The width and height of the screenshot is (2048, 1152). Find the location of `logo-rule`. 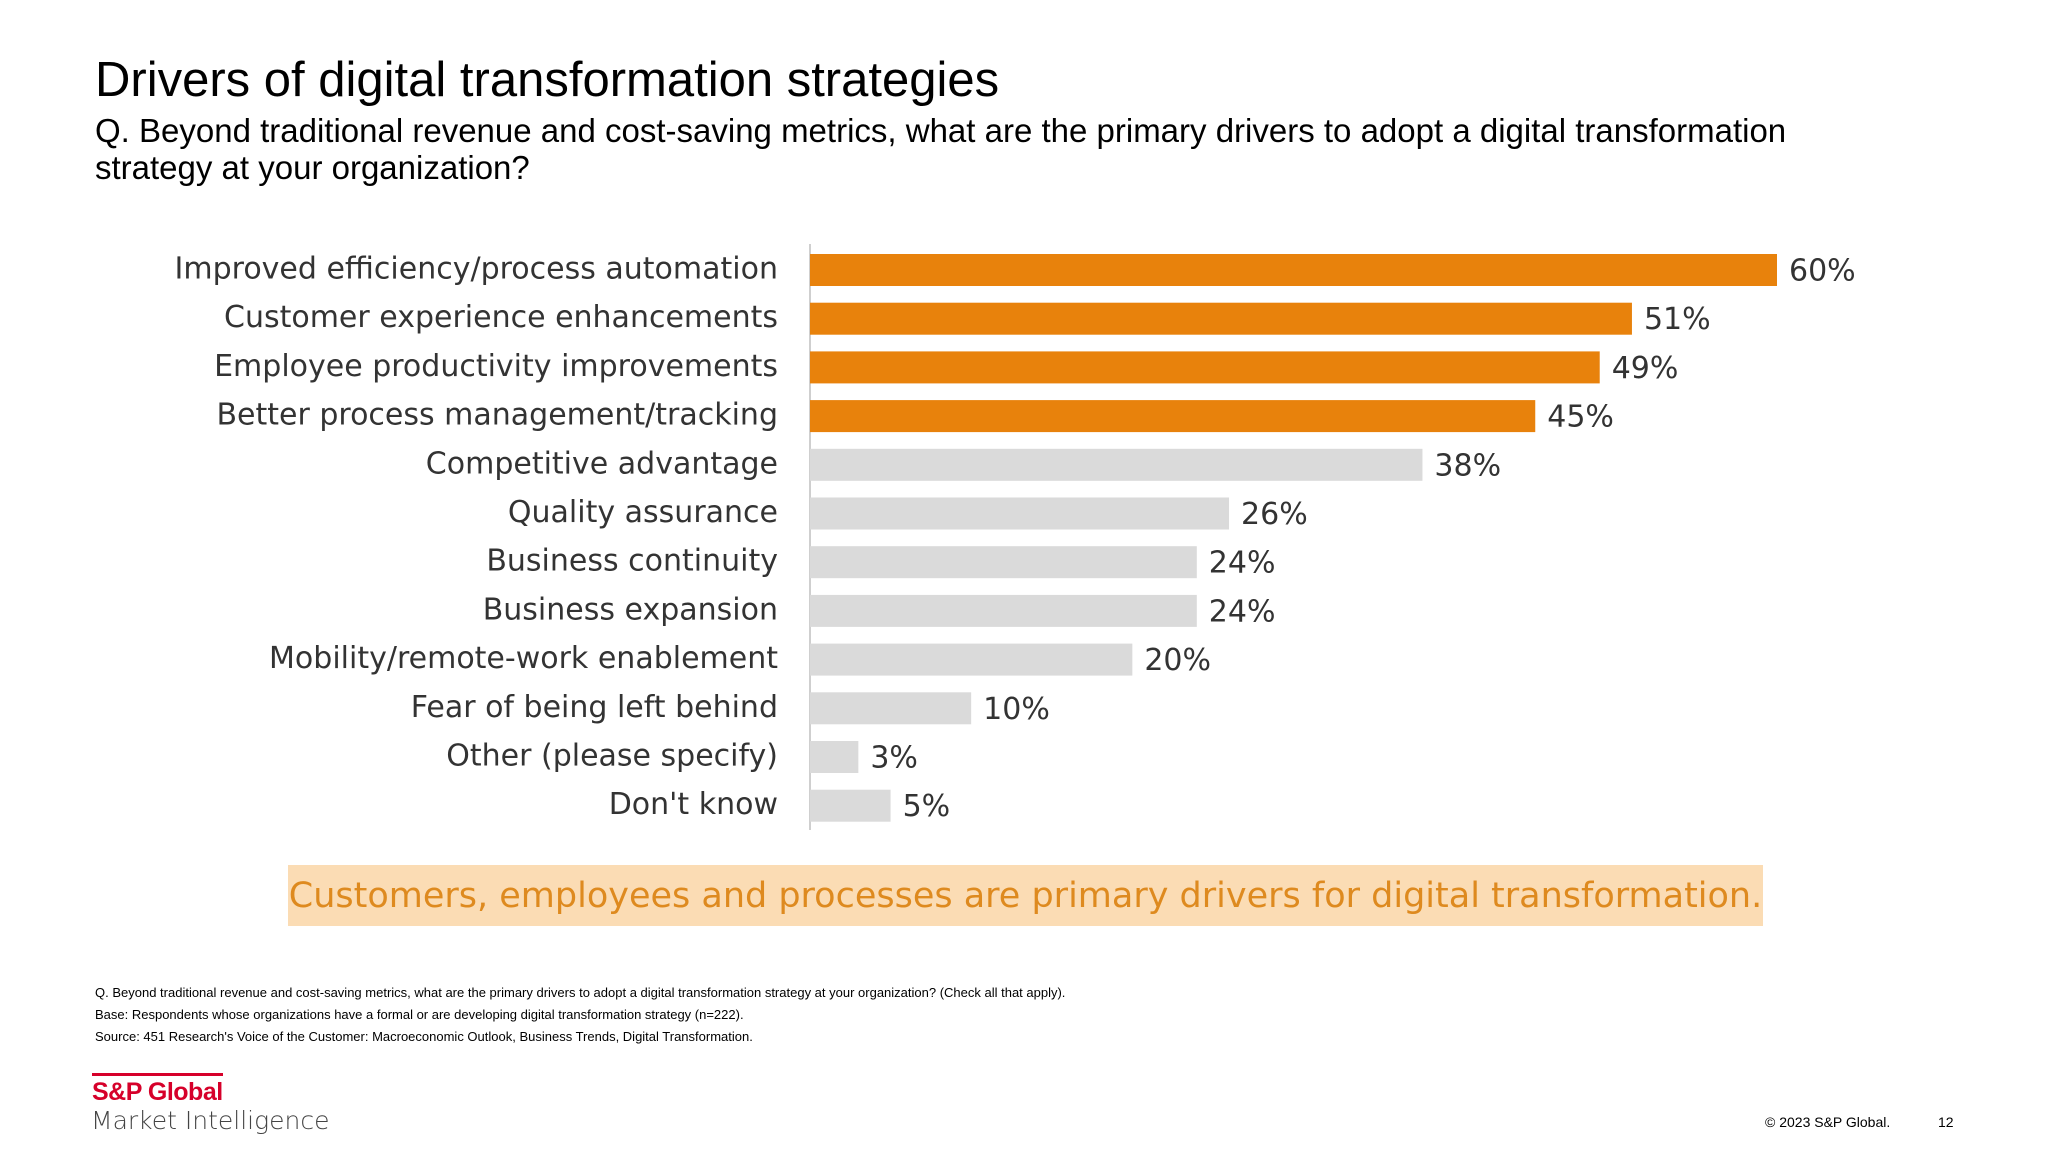

logo-rule is located at coordinates (157, 1074).